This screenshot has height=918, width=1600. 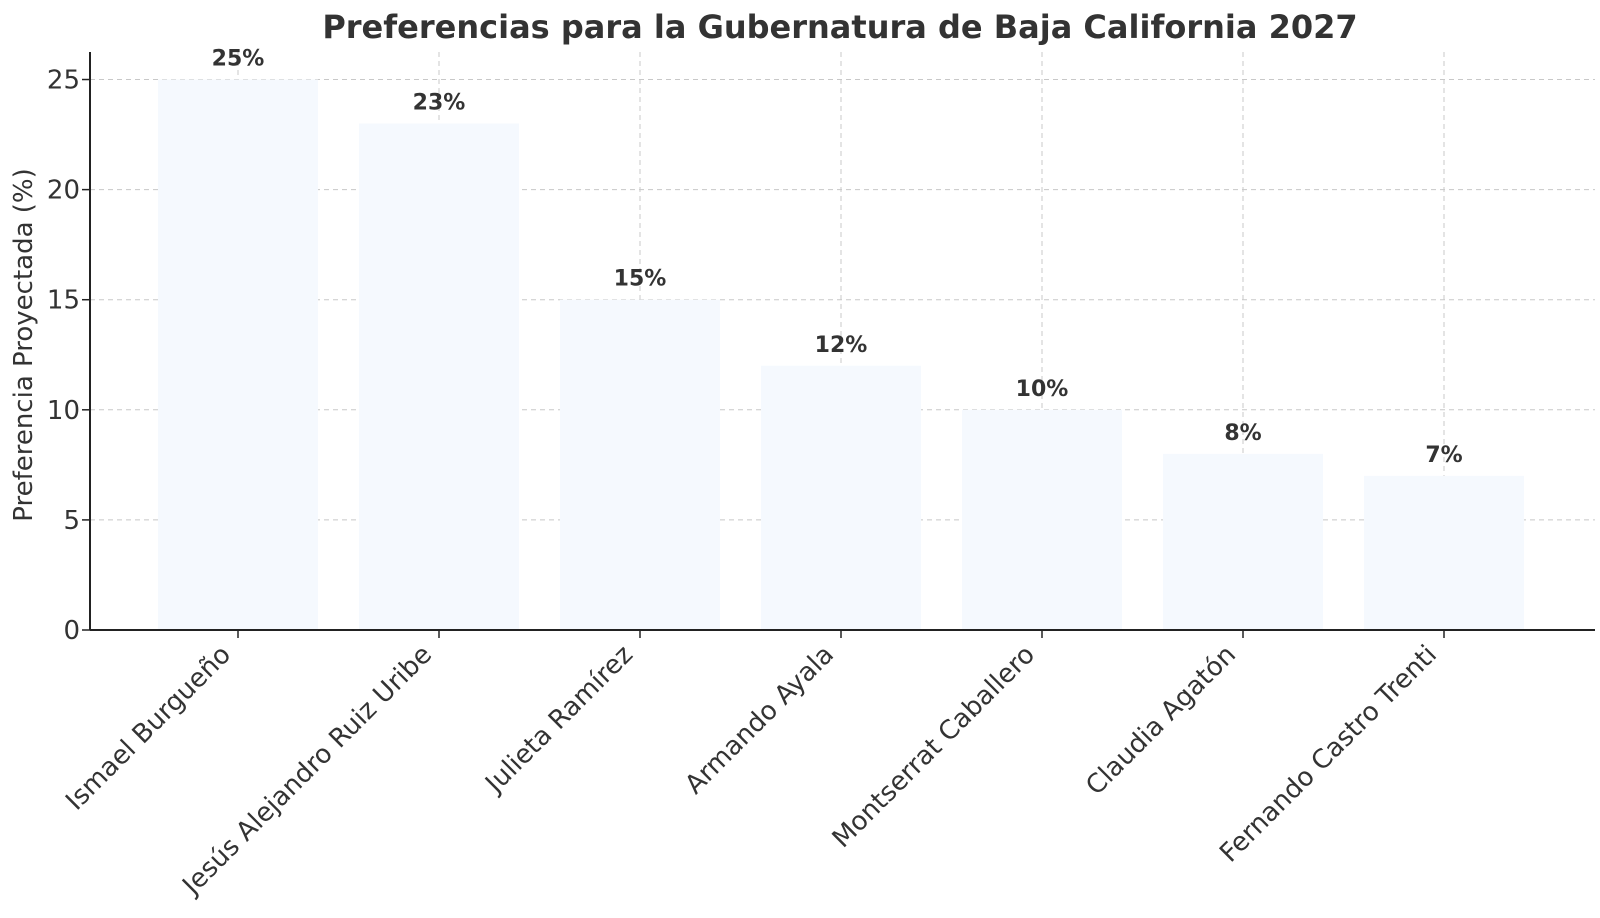 What do you see at coordinates (238, 59) in the screenshot?
I see `data-label: 25%` at bounding box center [238, 59].